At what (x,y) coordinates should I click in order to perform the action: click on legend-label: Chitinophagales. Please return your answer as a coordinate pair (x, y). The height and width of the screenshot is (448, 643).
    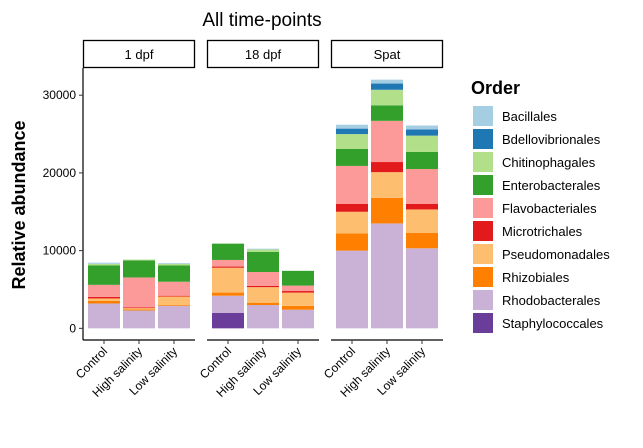
    Looking at the image, I should click on (549, 162).